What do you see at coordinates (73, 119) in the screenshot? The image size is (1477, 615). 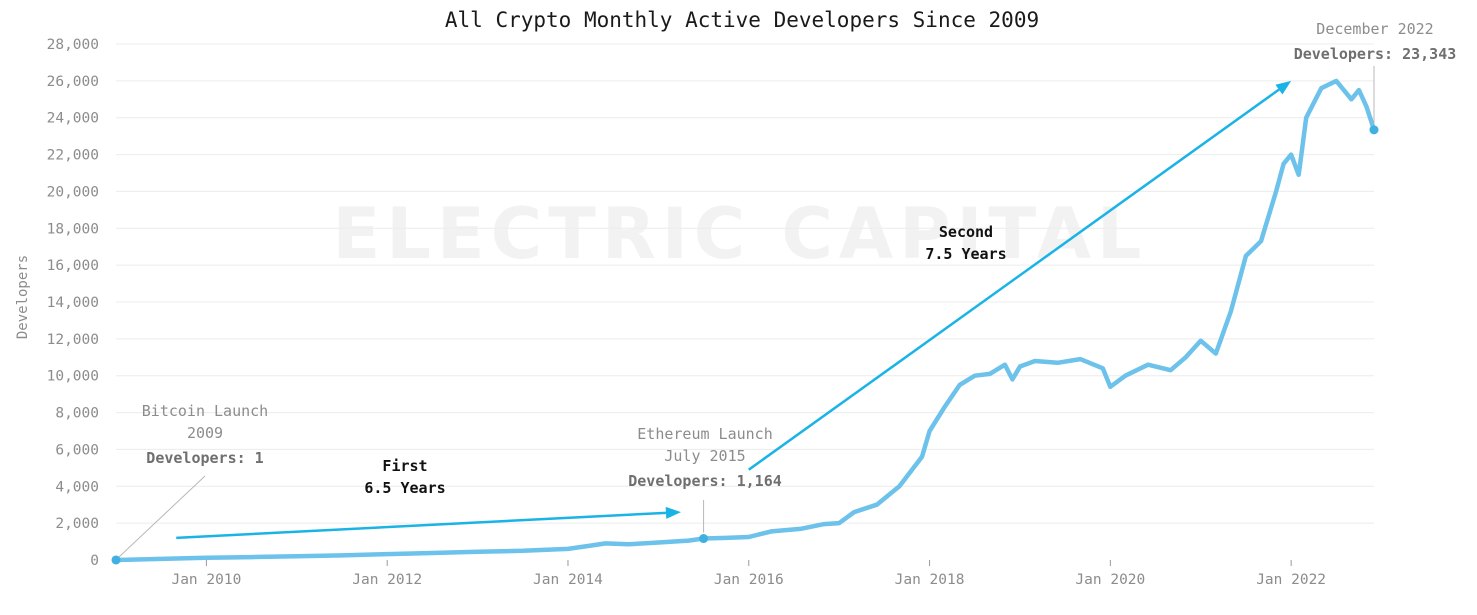 I see `y-tick-label: 24,000` at bounding box center [73, 119].